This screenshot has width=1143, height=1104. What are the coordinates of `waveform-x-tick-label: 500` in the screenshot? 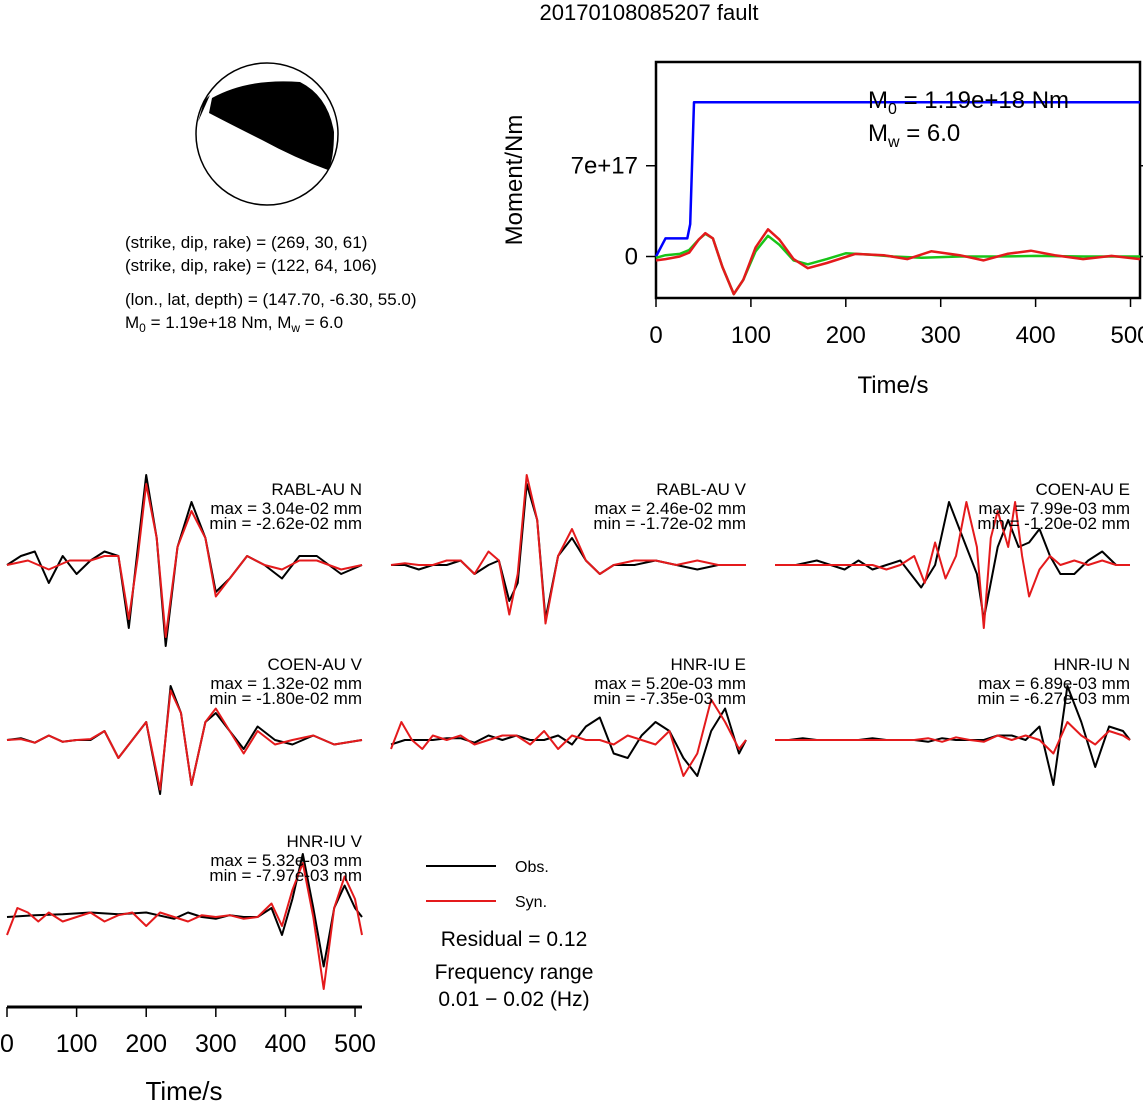 It's located at (355, 1044).